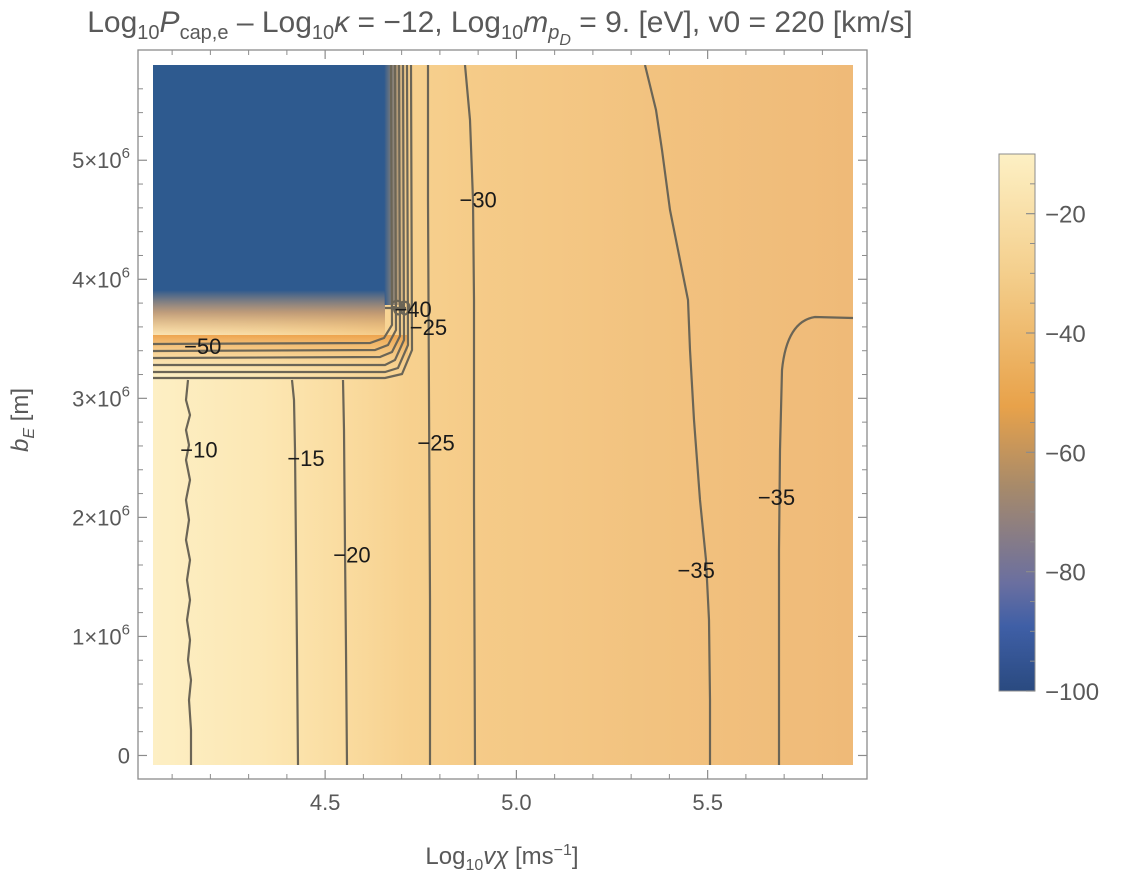 This screenshot has height=880, width=1131. What do you see at coordinates (269, 178) in the screenshot?
I see `masked-region` at bounding box center [269, 178].